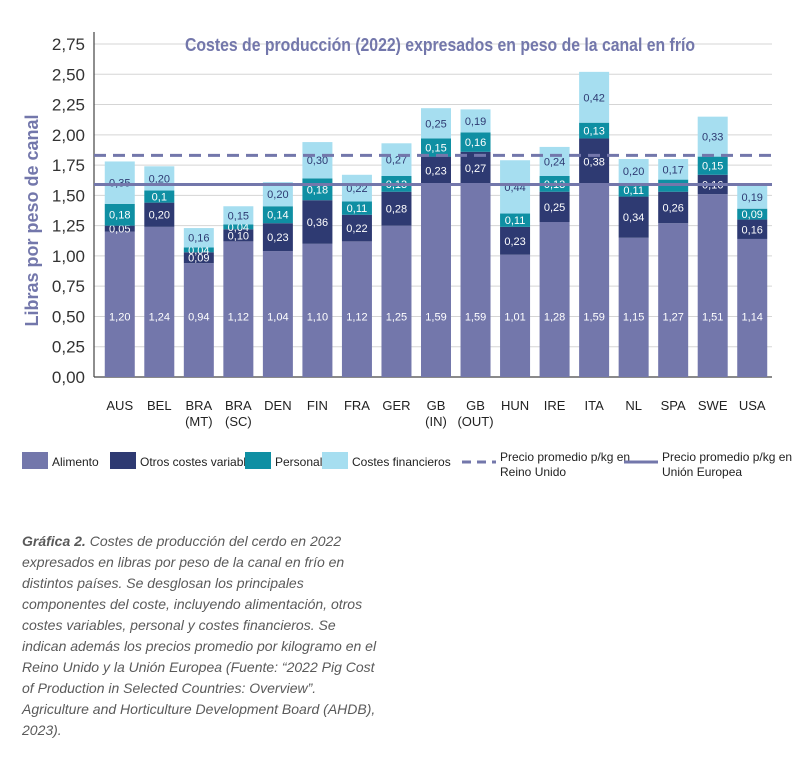 The width and height of the screenshot is (800, 770). Describe the element at coordinates (633, 317) in the screenshot. I see `data-label: 1,15` at that location.